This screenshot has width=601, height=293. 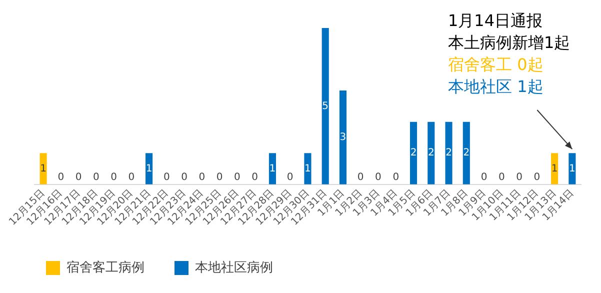 What do you see at coordinates (509, 42) in the screenshot?
I see `annotation: 本土病例新增1起` at bounding box center [509, 42].